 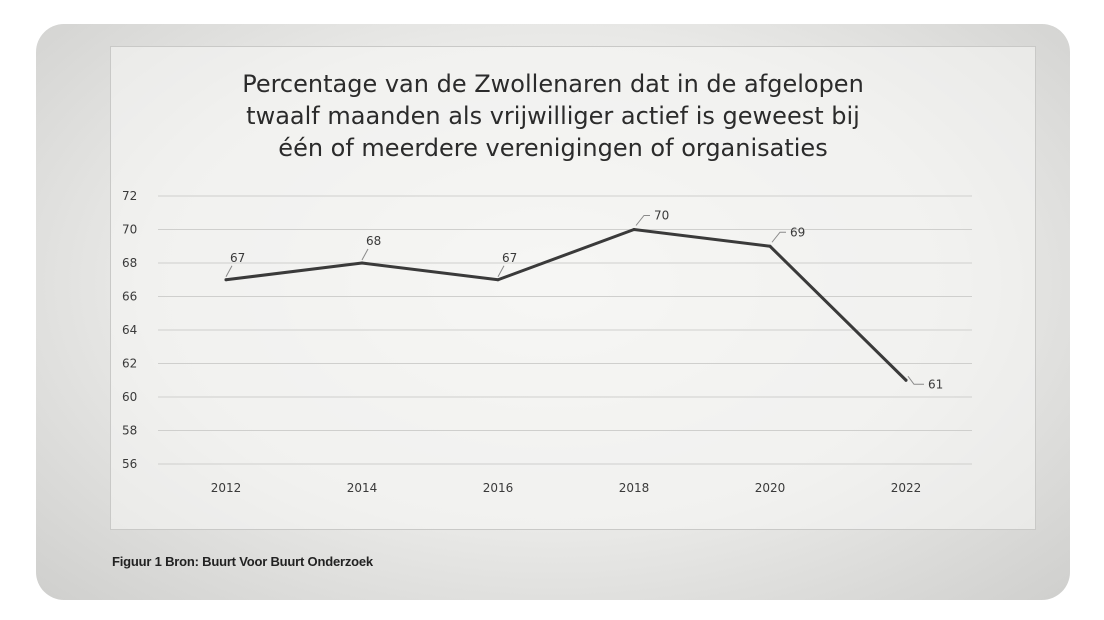 What do you see at coordinates (226, 488) in the screenshot?
I see `x-tick-label: 2012` at bounding box center [226, 488].